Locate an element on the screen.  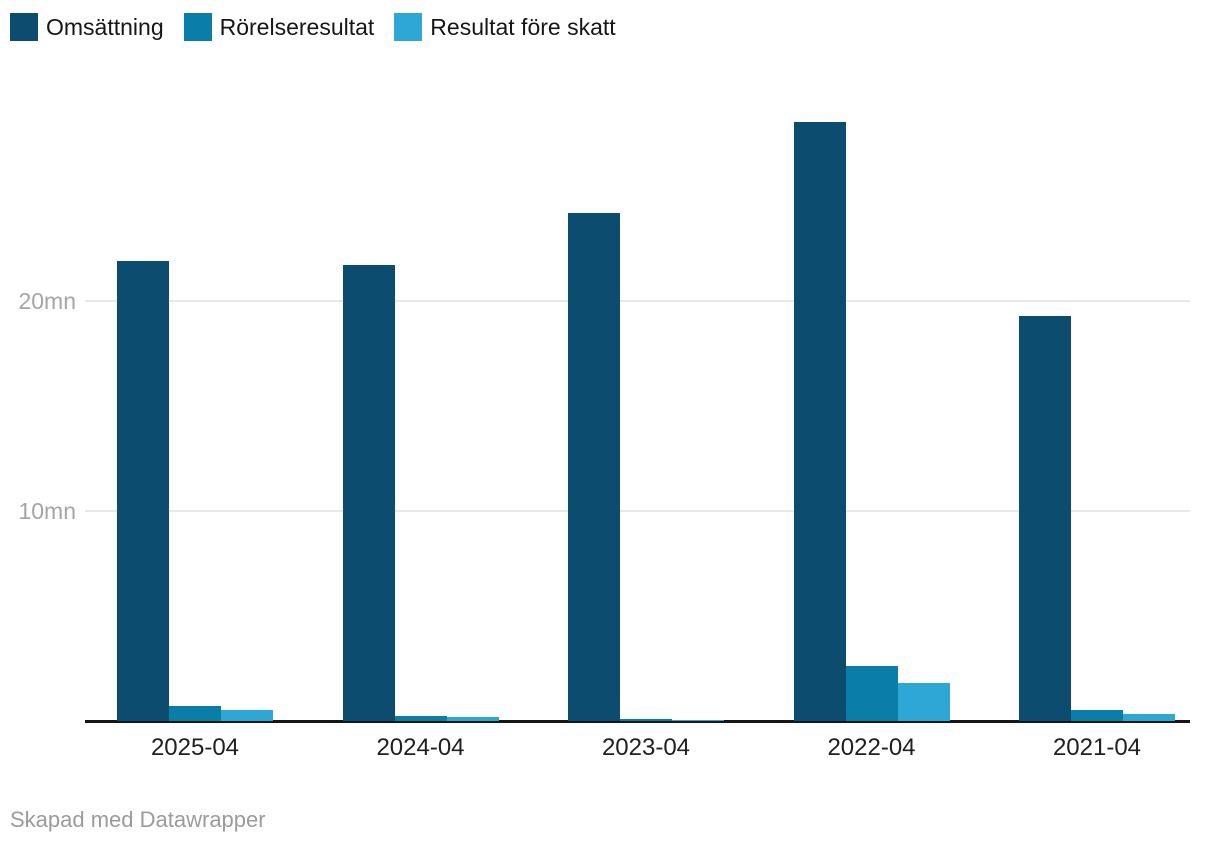
x-axis-label: 2021-04 is located at coordinates (1097, 747).